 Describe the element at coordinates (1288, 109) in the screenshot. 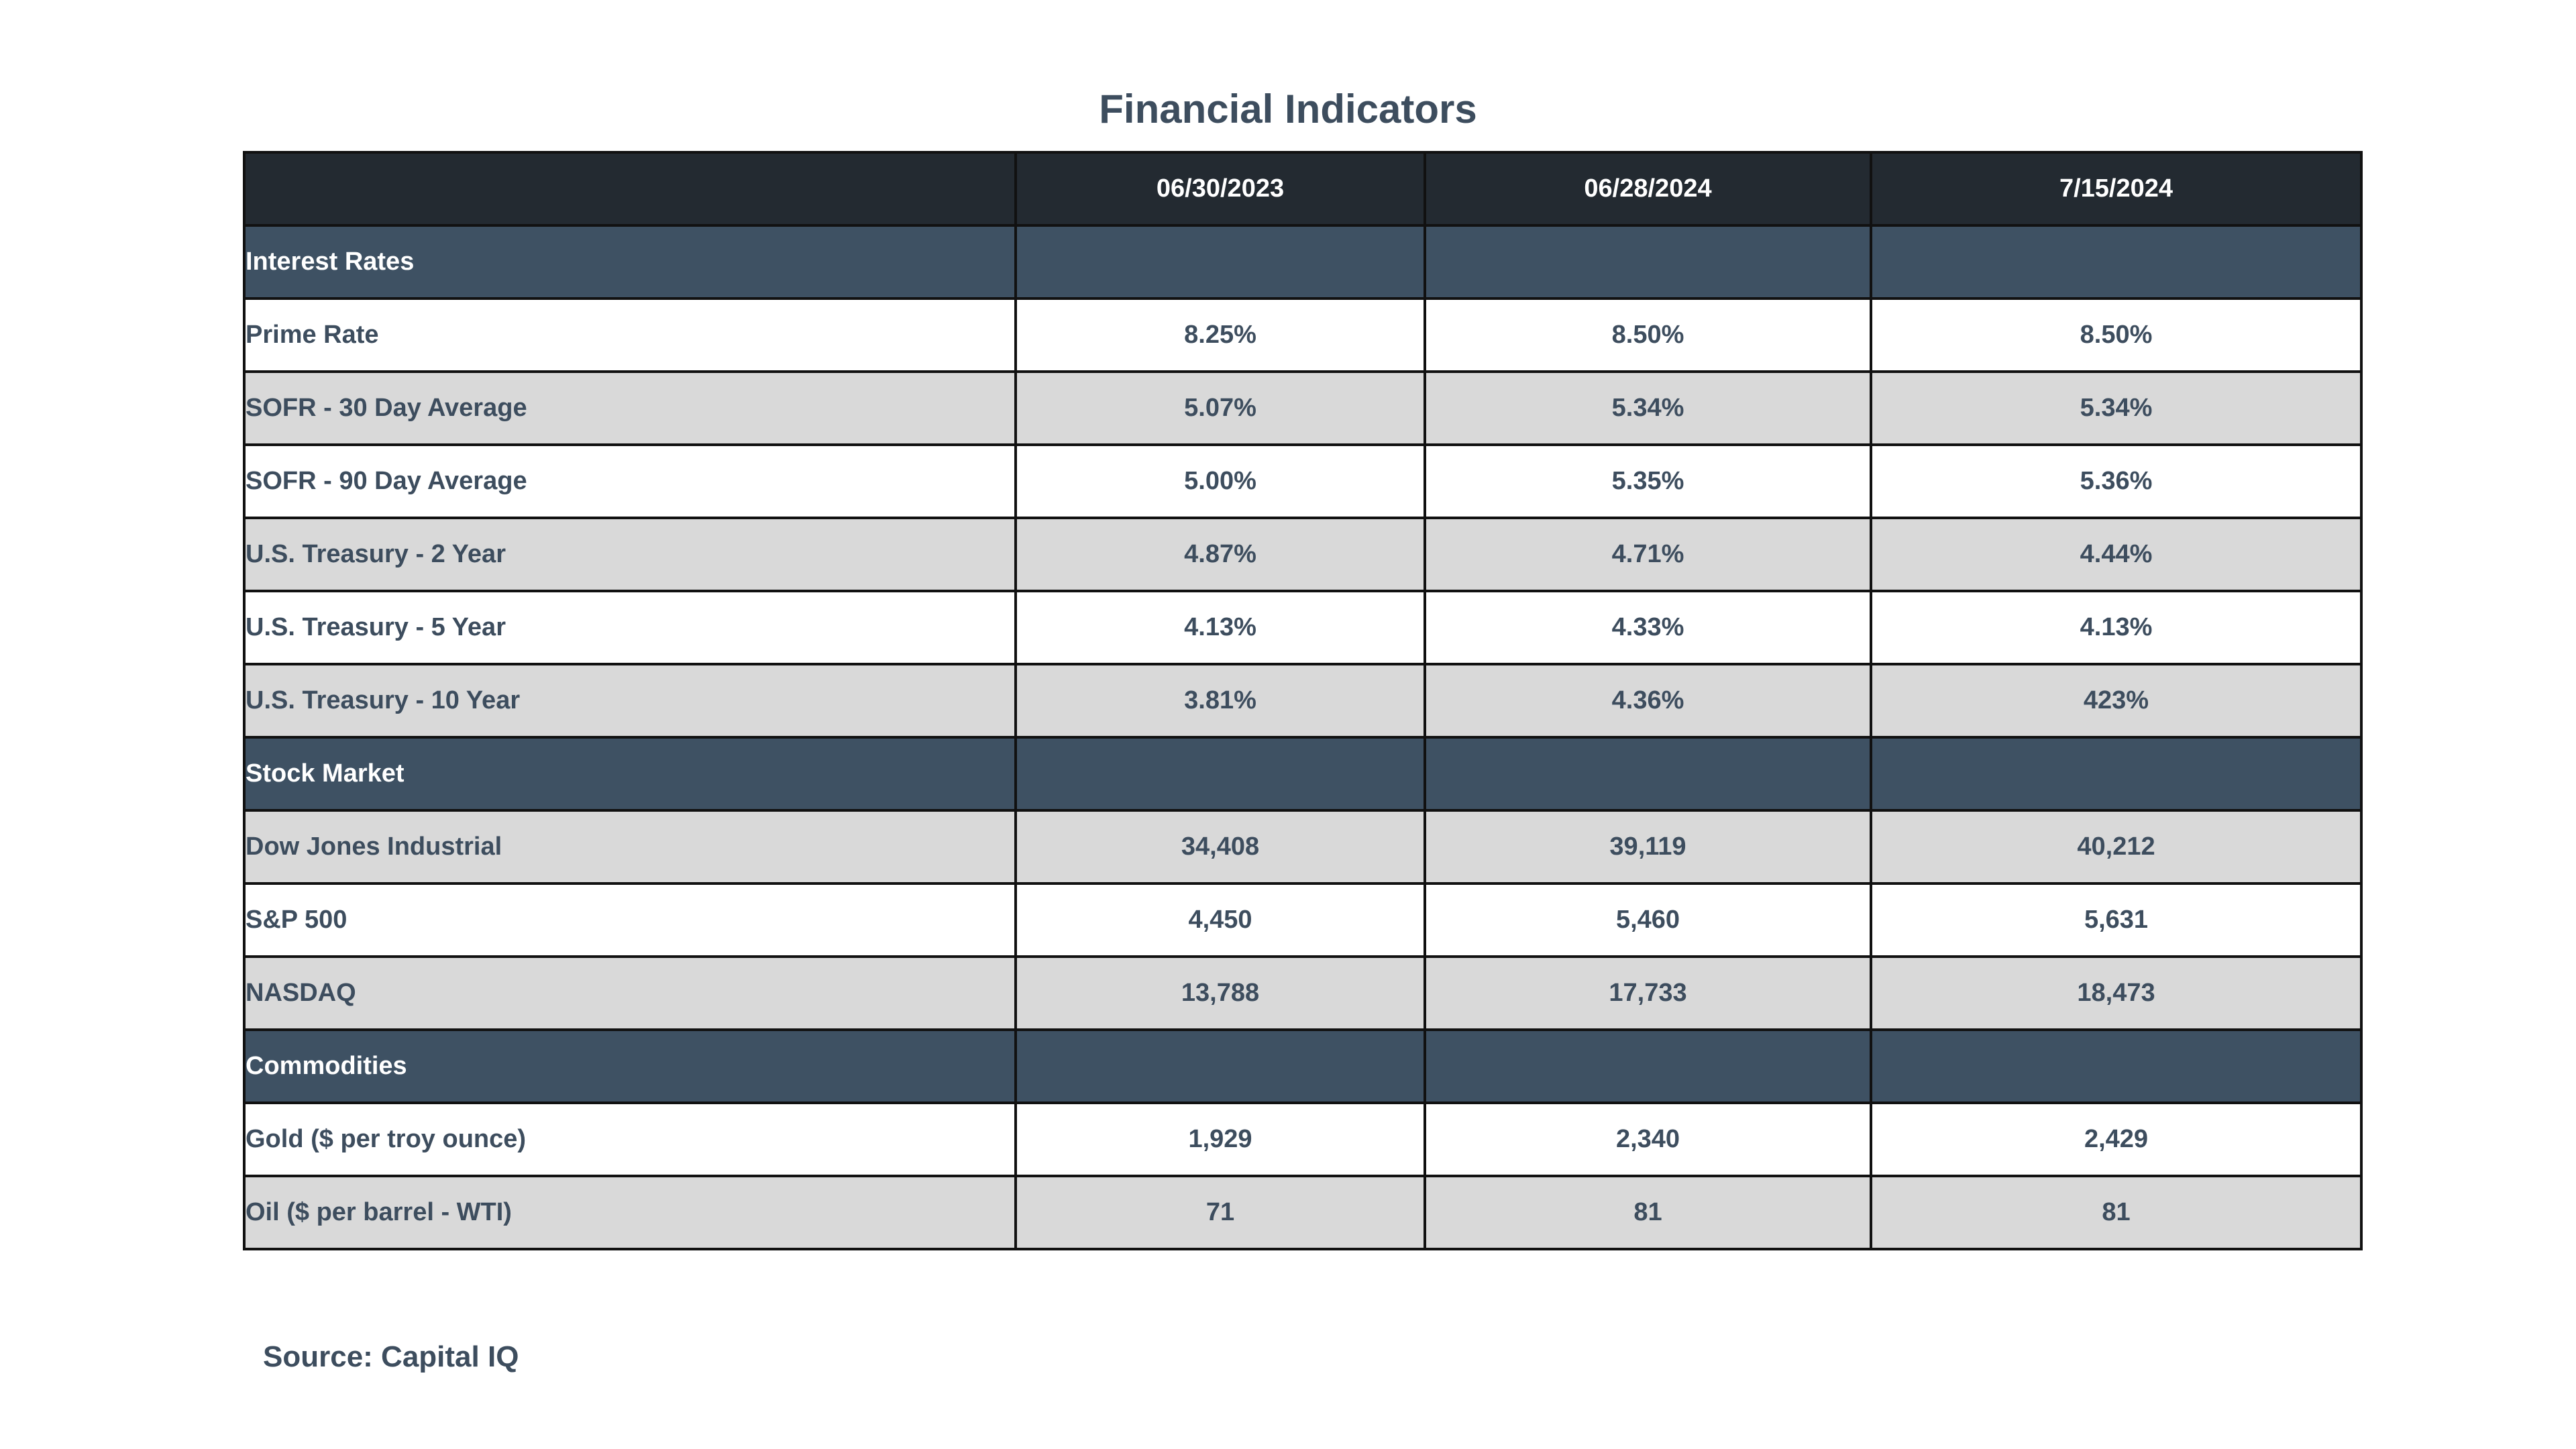

I see `page-title: Financial Indicators` at that location.